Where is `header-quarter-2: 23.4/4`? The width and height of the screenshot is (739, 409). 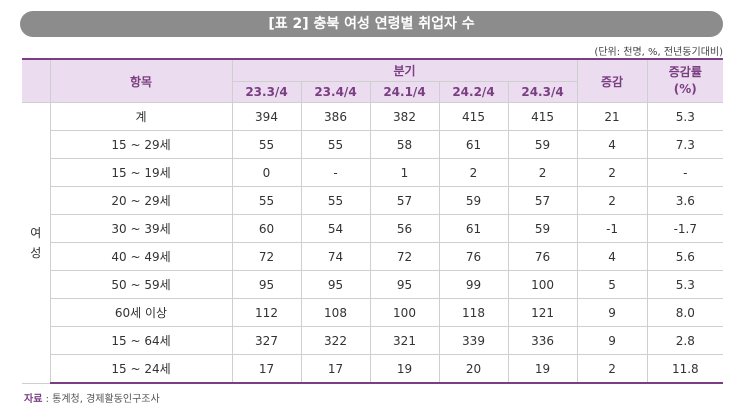
header-quarter-2: 23.4/4 is located at coordinates (335, 92).